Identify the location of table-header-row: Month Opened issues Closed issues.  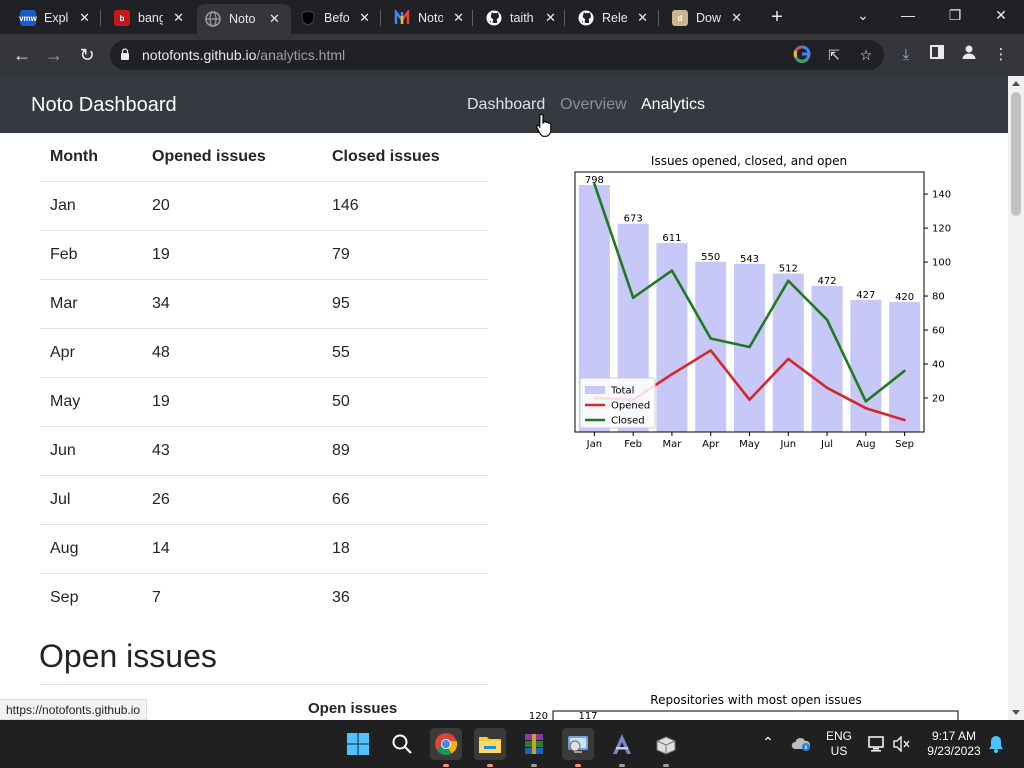
(264, 157).